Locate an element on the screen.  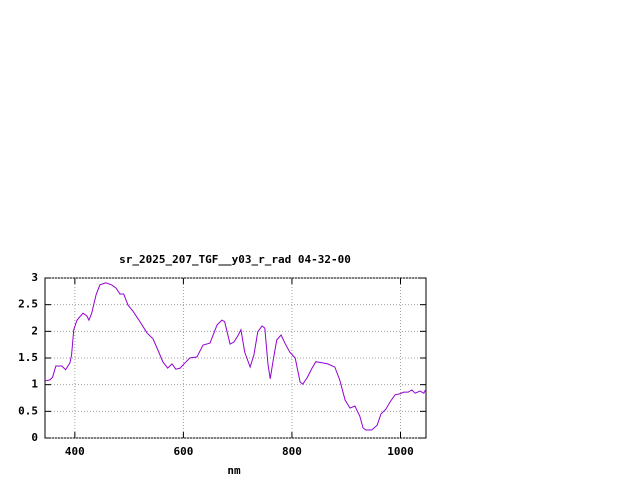
x-tick-label: 600 is located at coordinates (183, 451).